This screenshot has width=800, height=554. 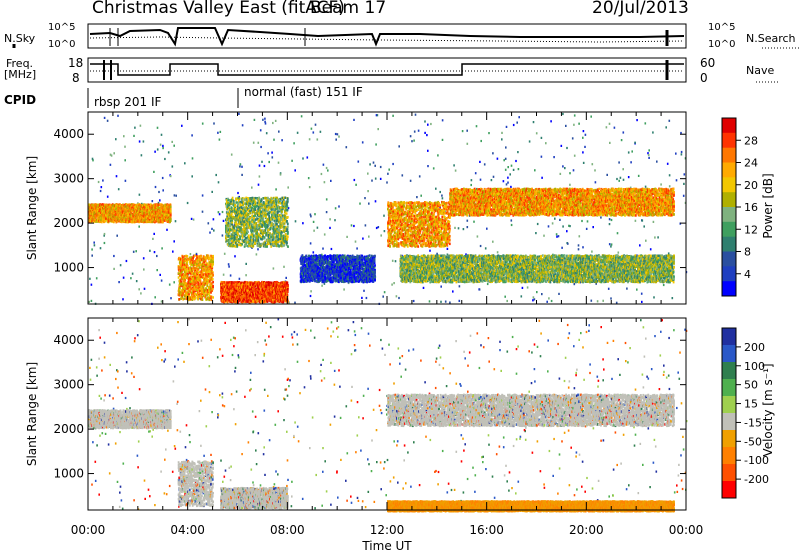 I want to click on date-label: 20/Jul/2013, so click(x=640, y=9).